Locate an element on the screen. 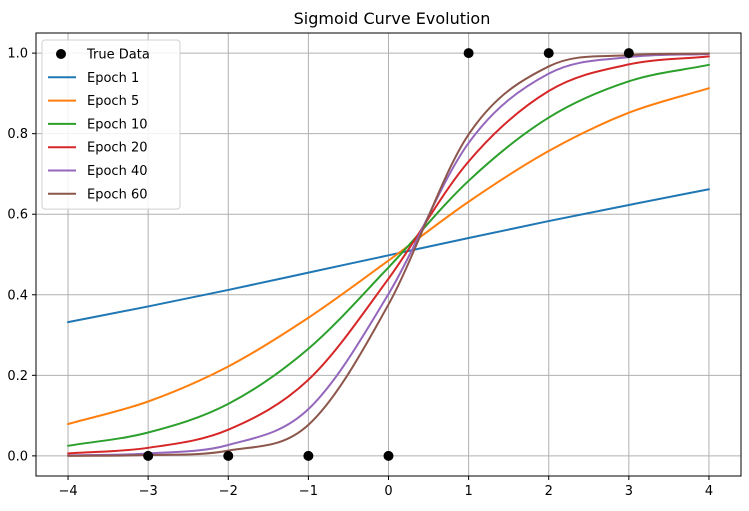  x-tick-label: −2 is located at coordinates (228, 491).